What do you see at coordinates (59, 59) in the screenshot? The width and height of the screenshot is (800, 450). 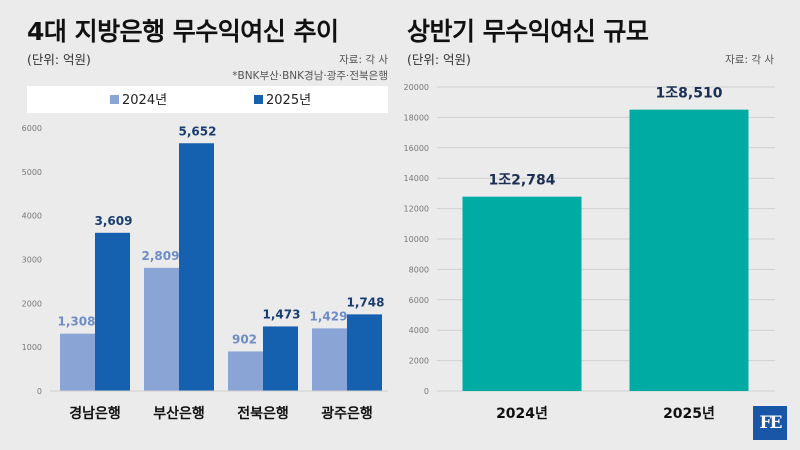 I see `left-chart-unit: (단위: 억원)` at bounding box center [59, 59].